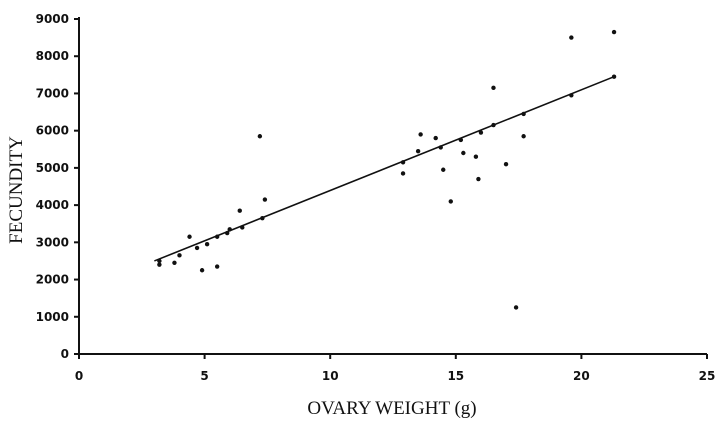  What do you see at coordinates (52, 168) in the screenshot?
I see `y-tick-label: 5000` at bounding box center [52, 168].